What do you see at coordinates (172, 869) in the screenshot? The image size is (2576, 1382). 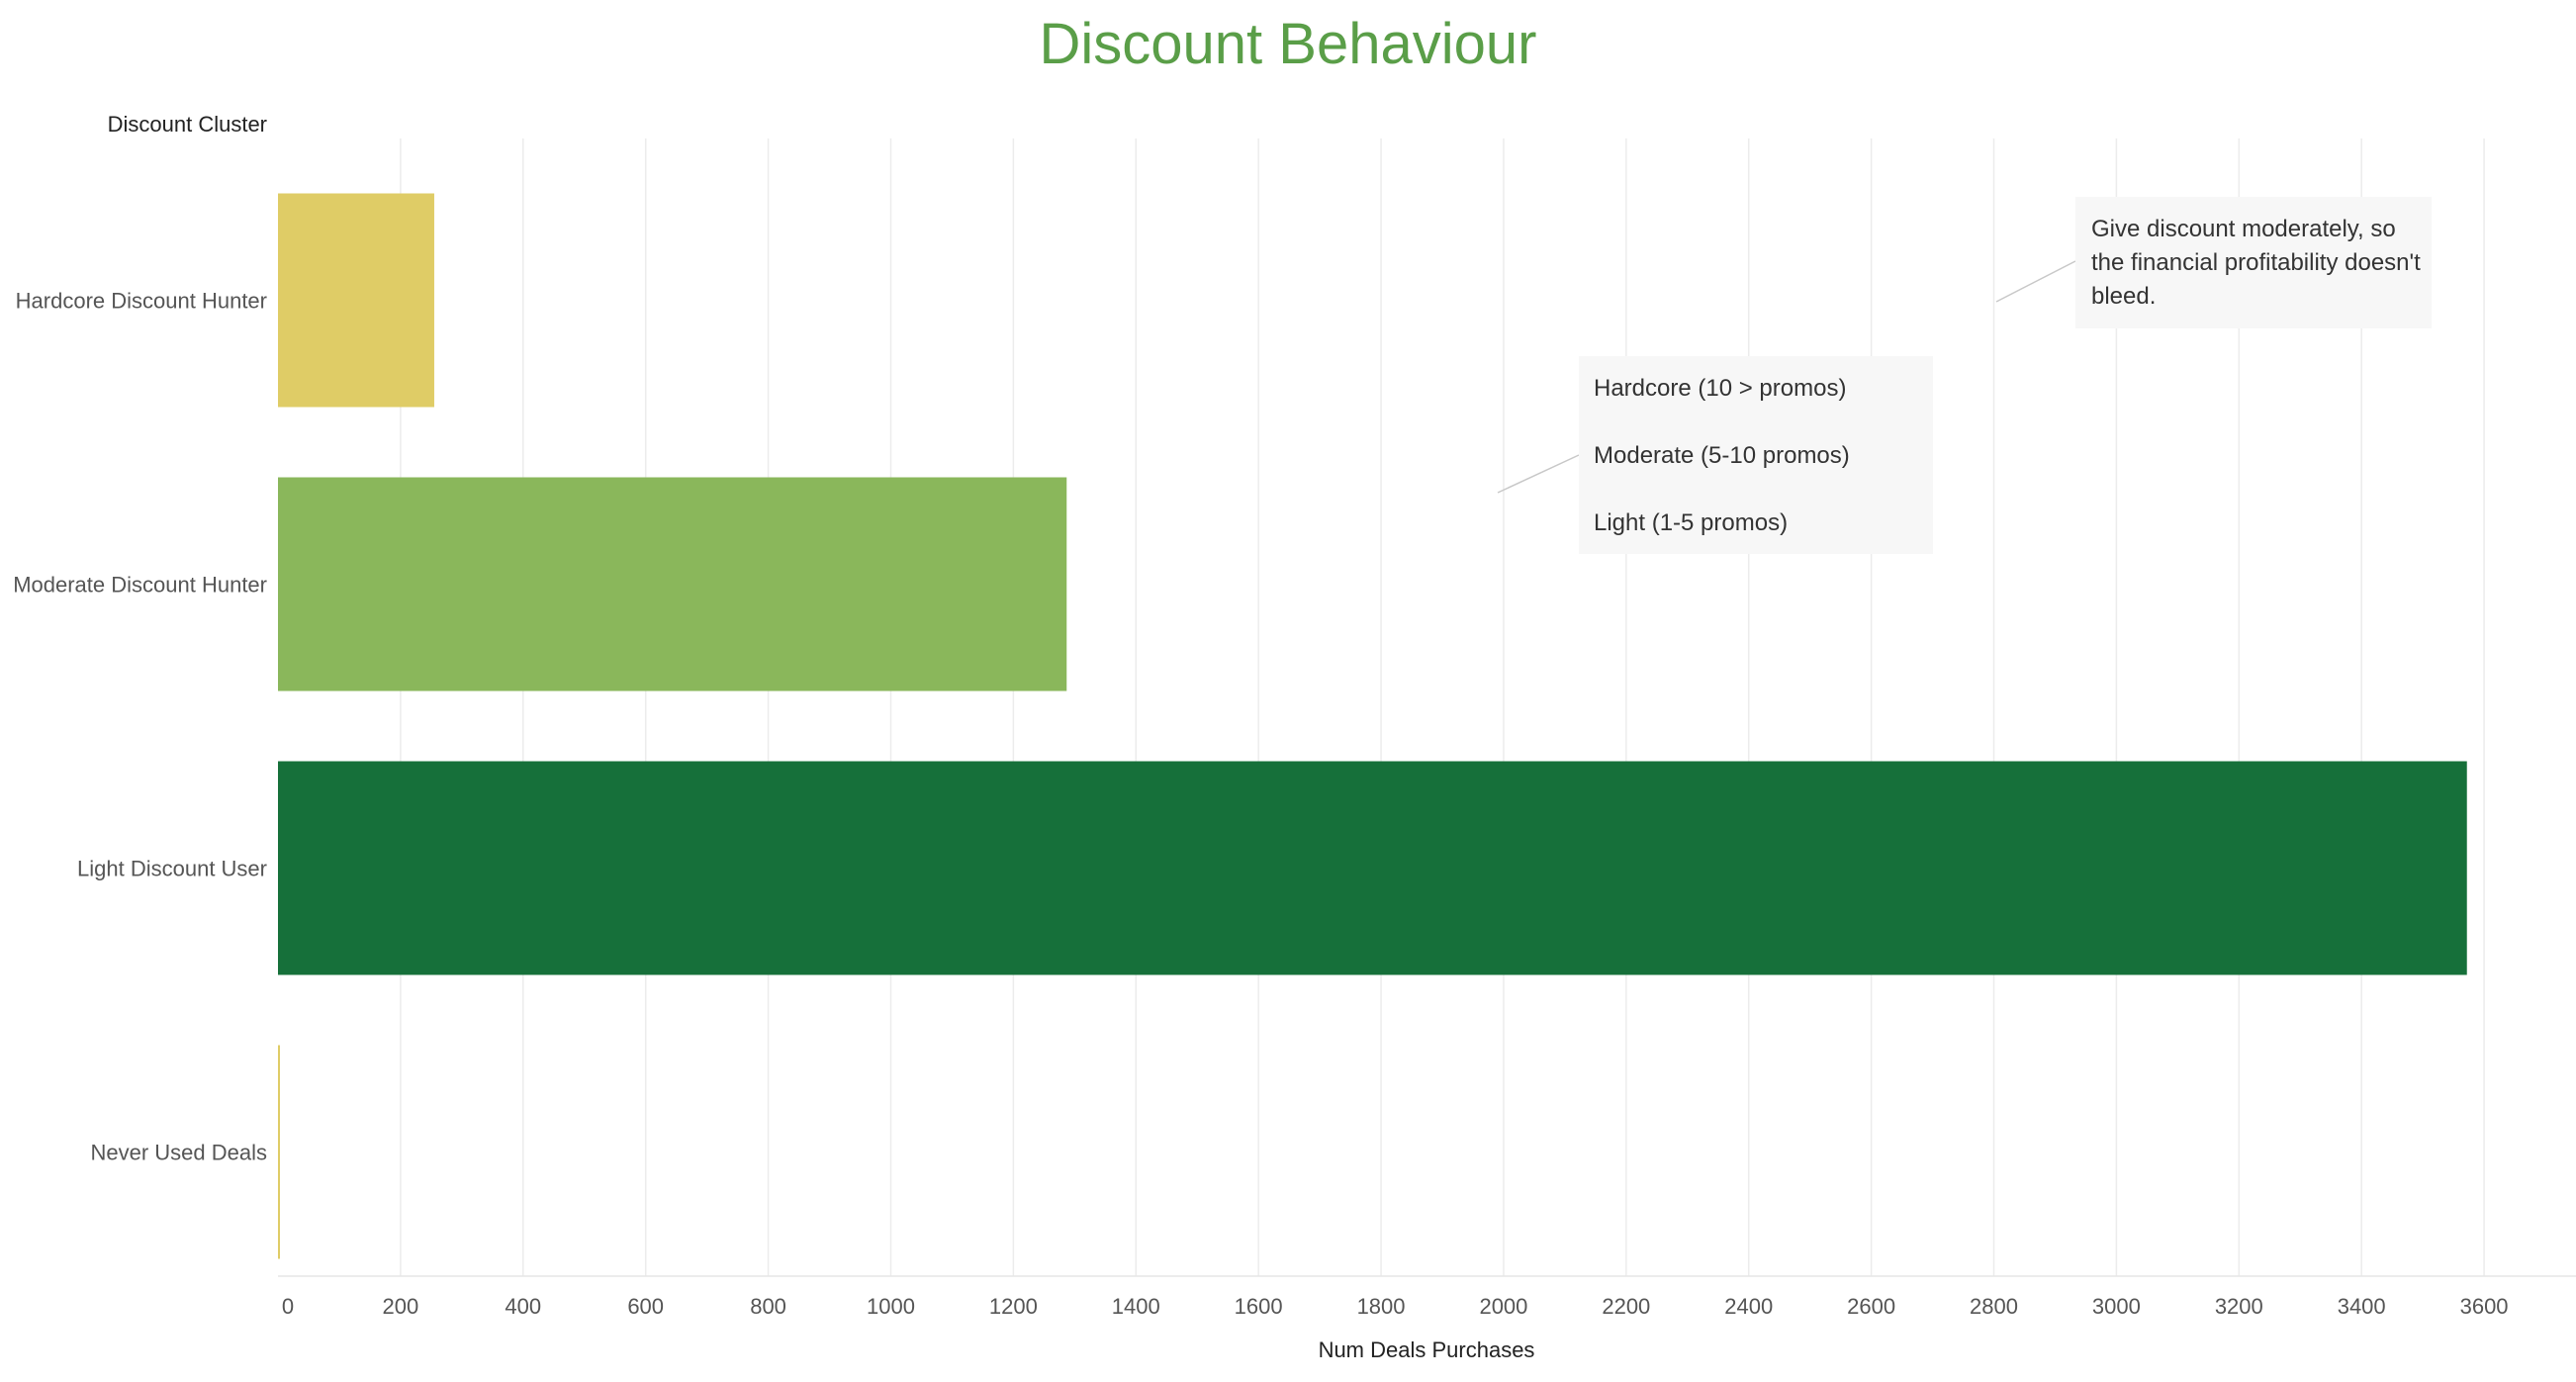 I see `category-label: Light Discount User` at bounding box center [172, 869].